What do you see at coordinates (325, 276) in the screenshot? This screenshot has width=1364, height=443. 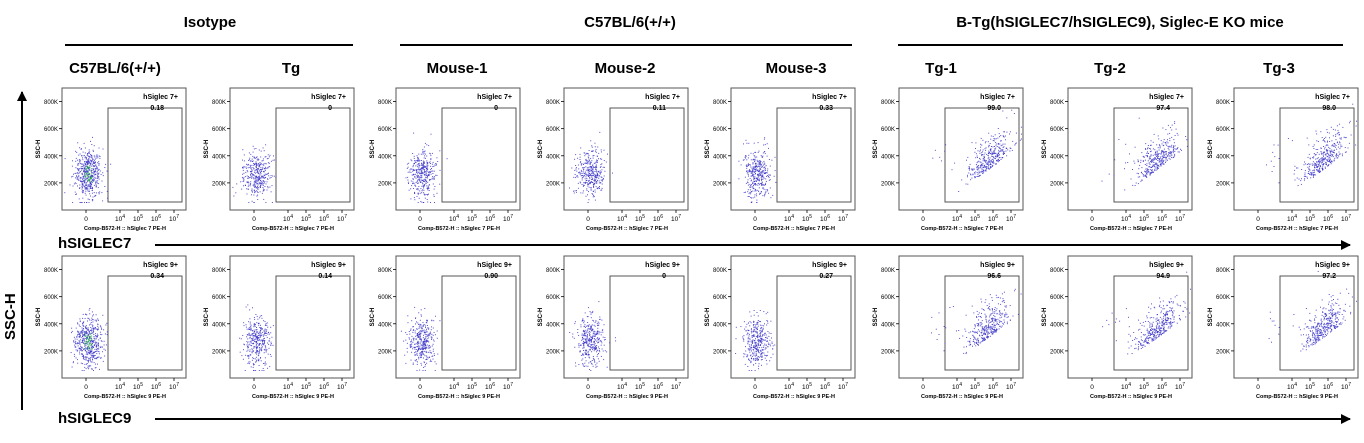 I see `gate-percent: 0.14` at bounding box center [325, 276].